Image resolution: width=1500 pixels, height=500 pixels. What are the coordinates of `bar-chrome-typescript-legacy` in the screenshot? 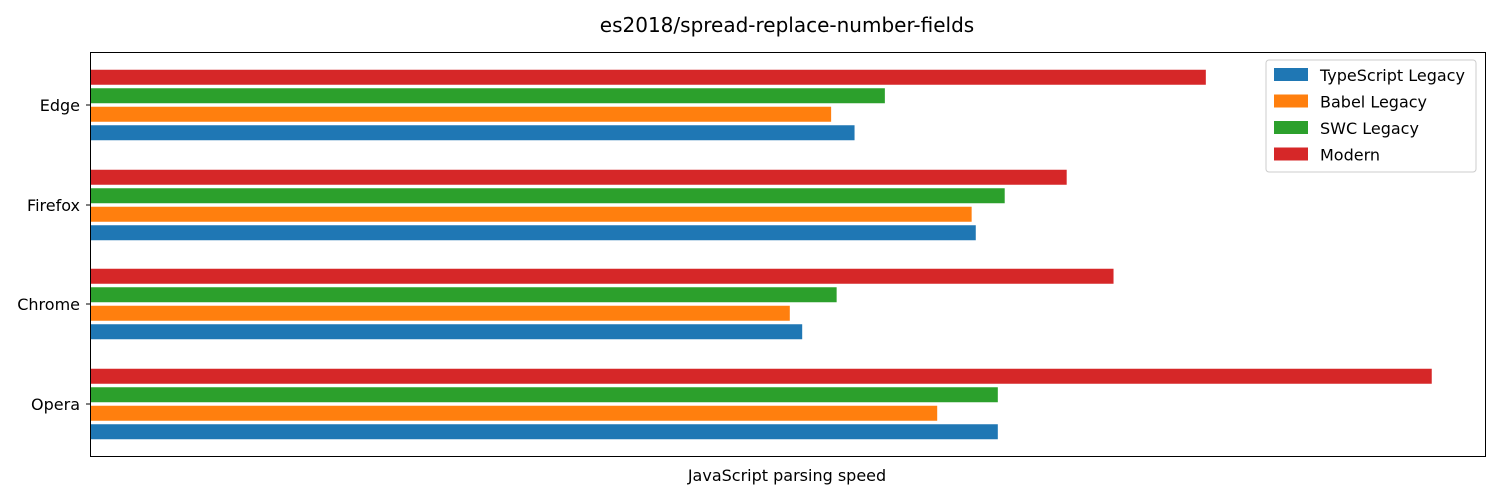 It's located at (446, 332).